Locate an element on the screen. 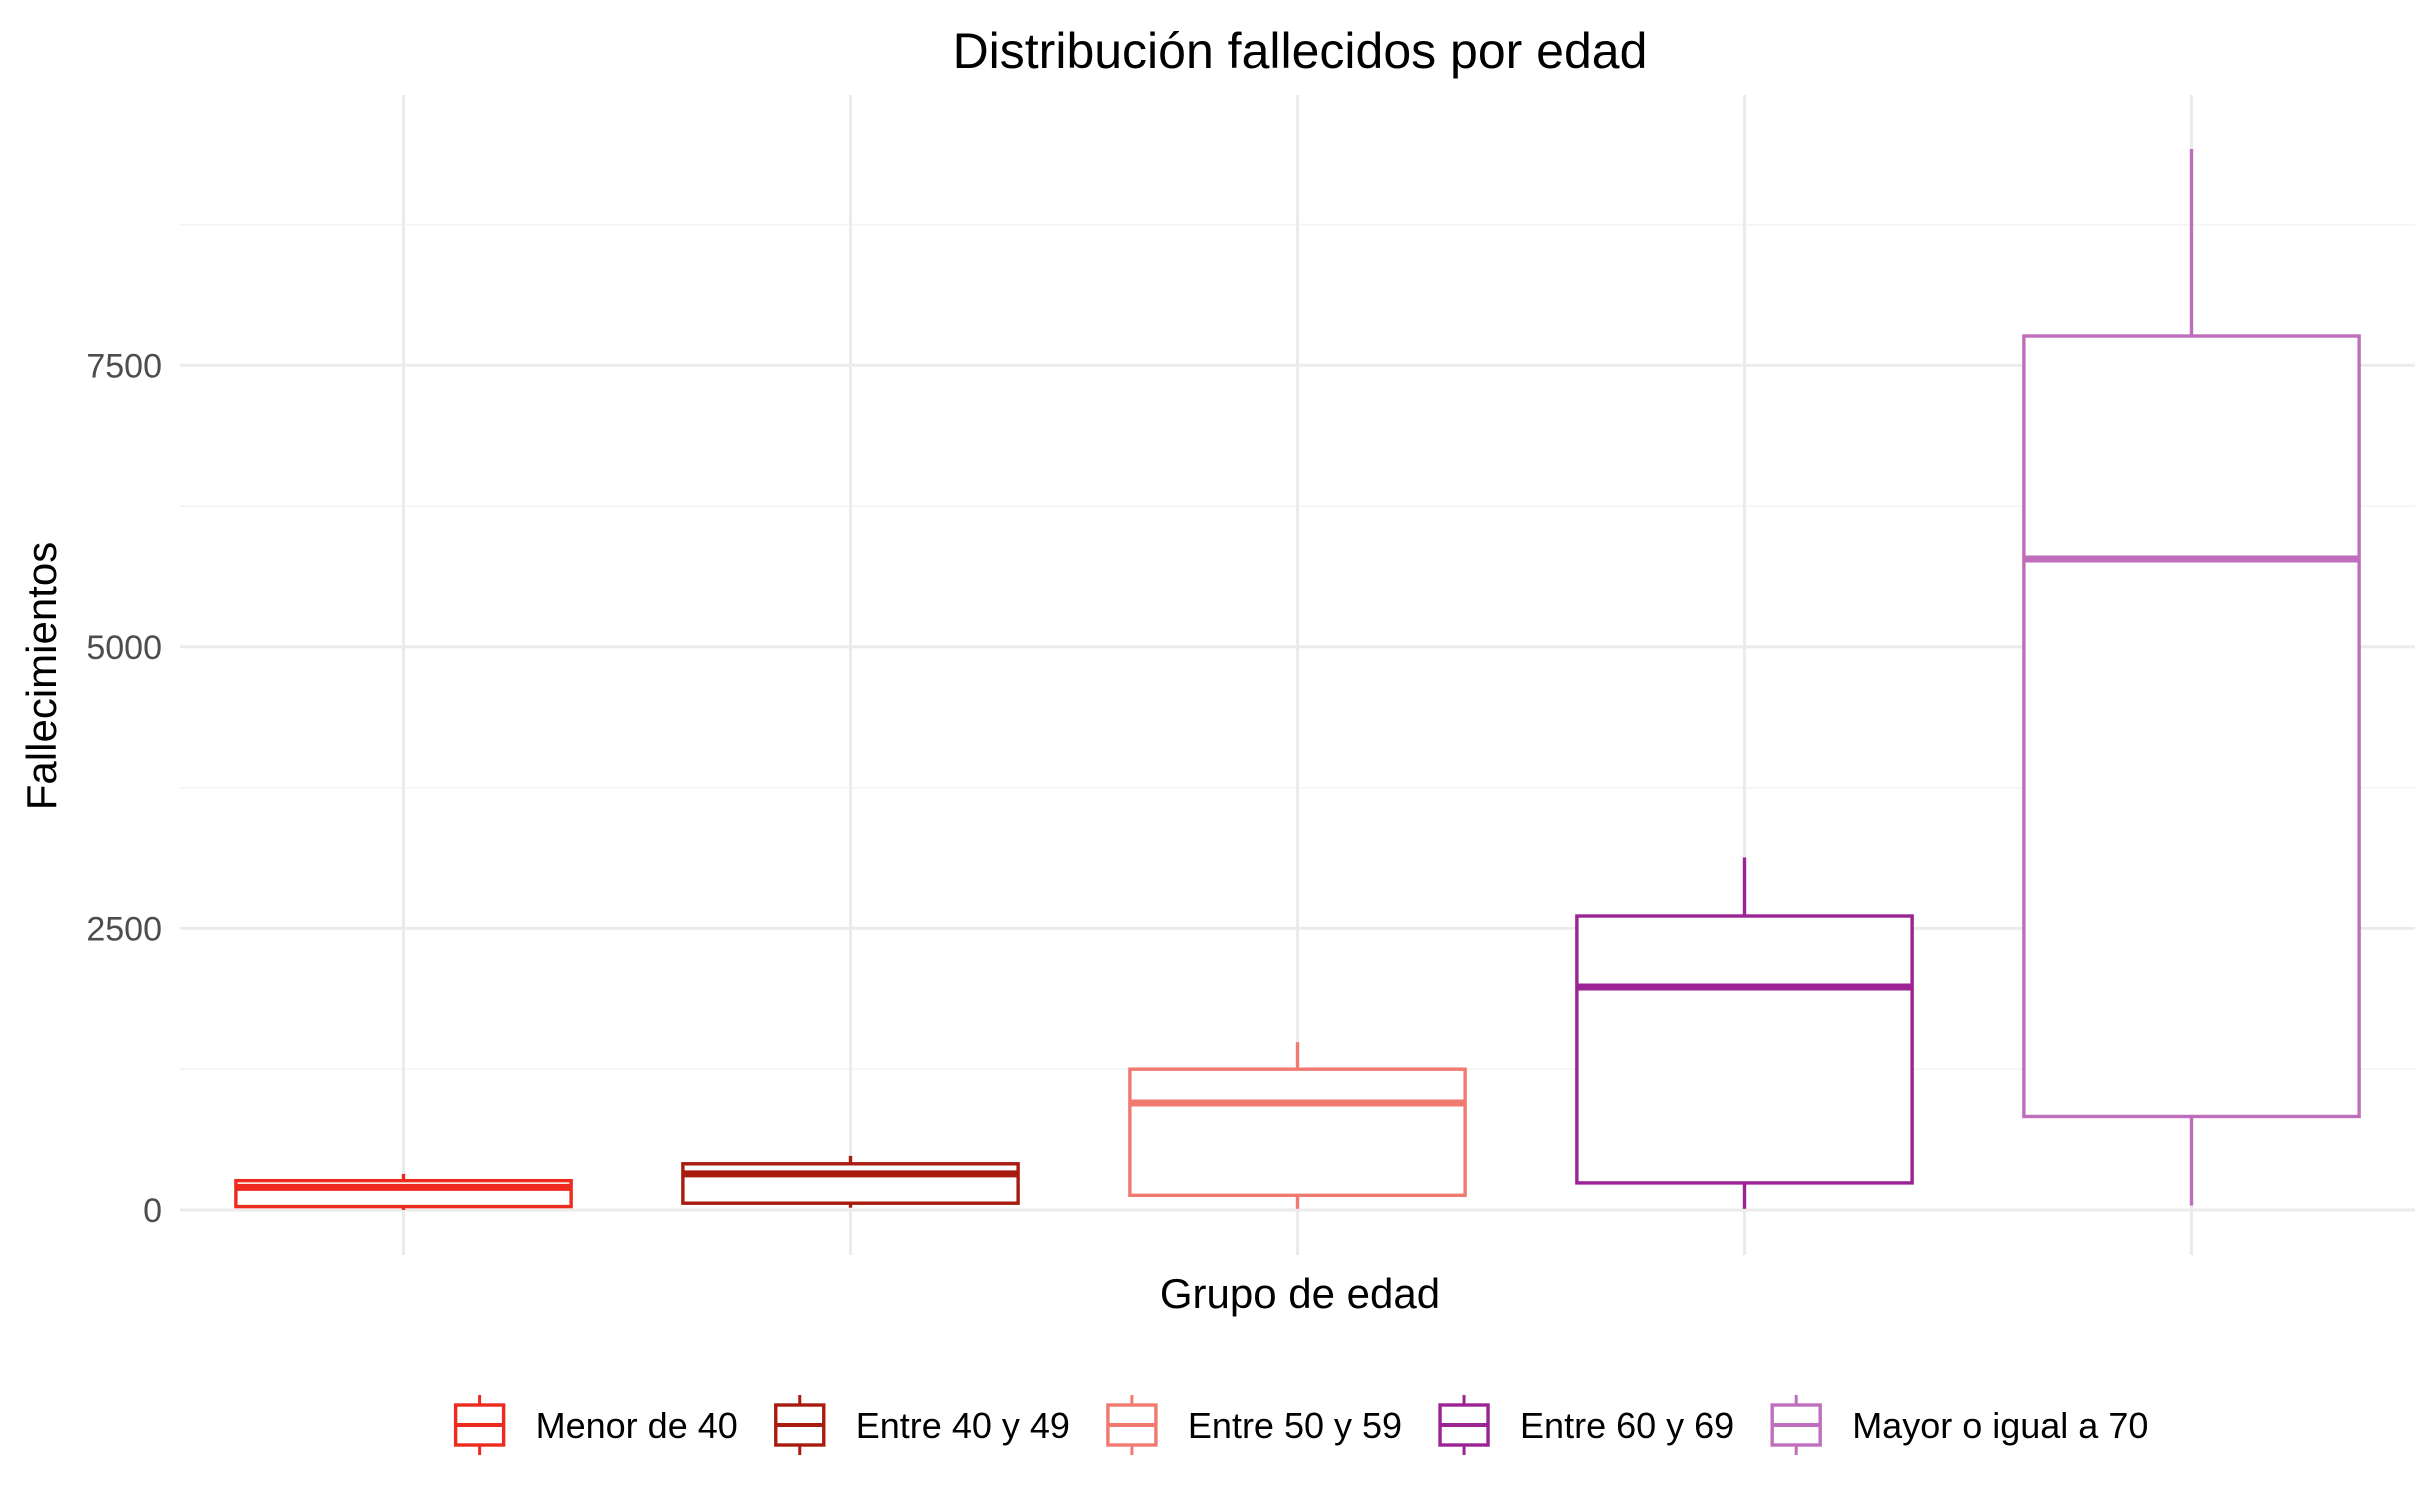 The width and height of the screenshot is (2427, 1500). legend-item-3: Entre 50 y 59 is located at coordinates (1254, 1425).